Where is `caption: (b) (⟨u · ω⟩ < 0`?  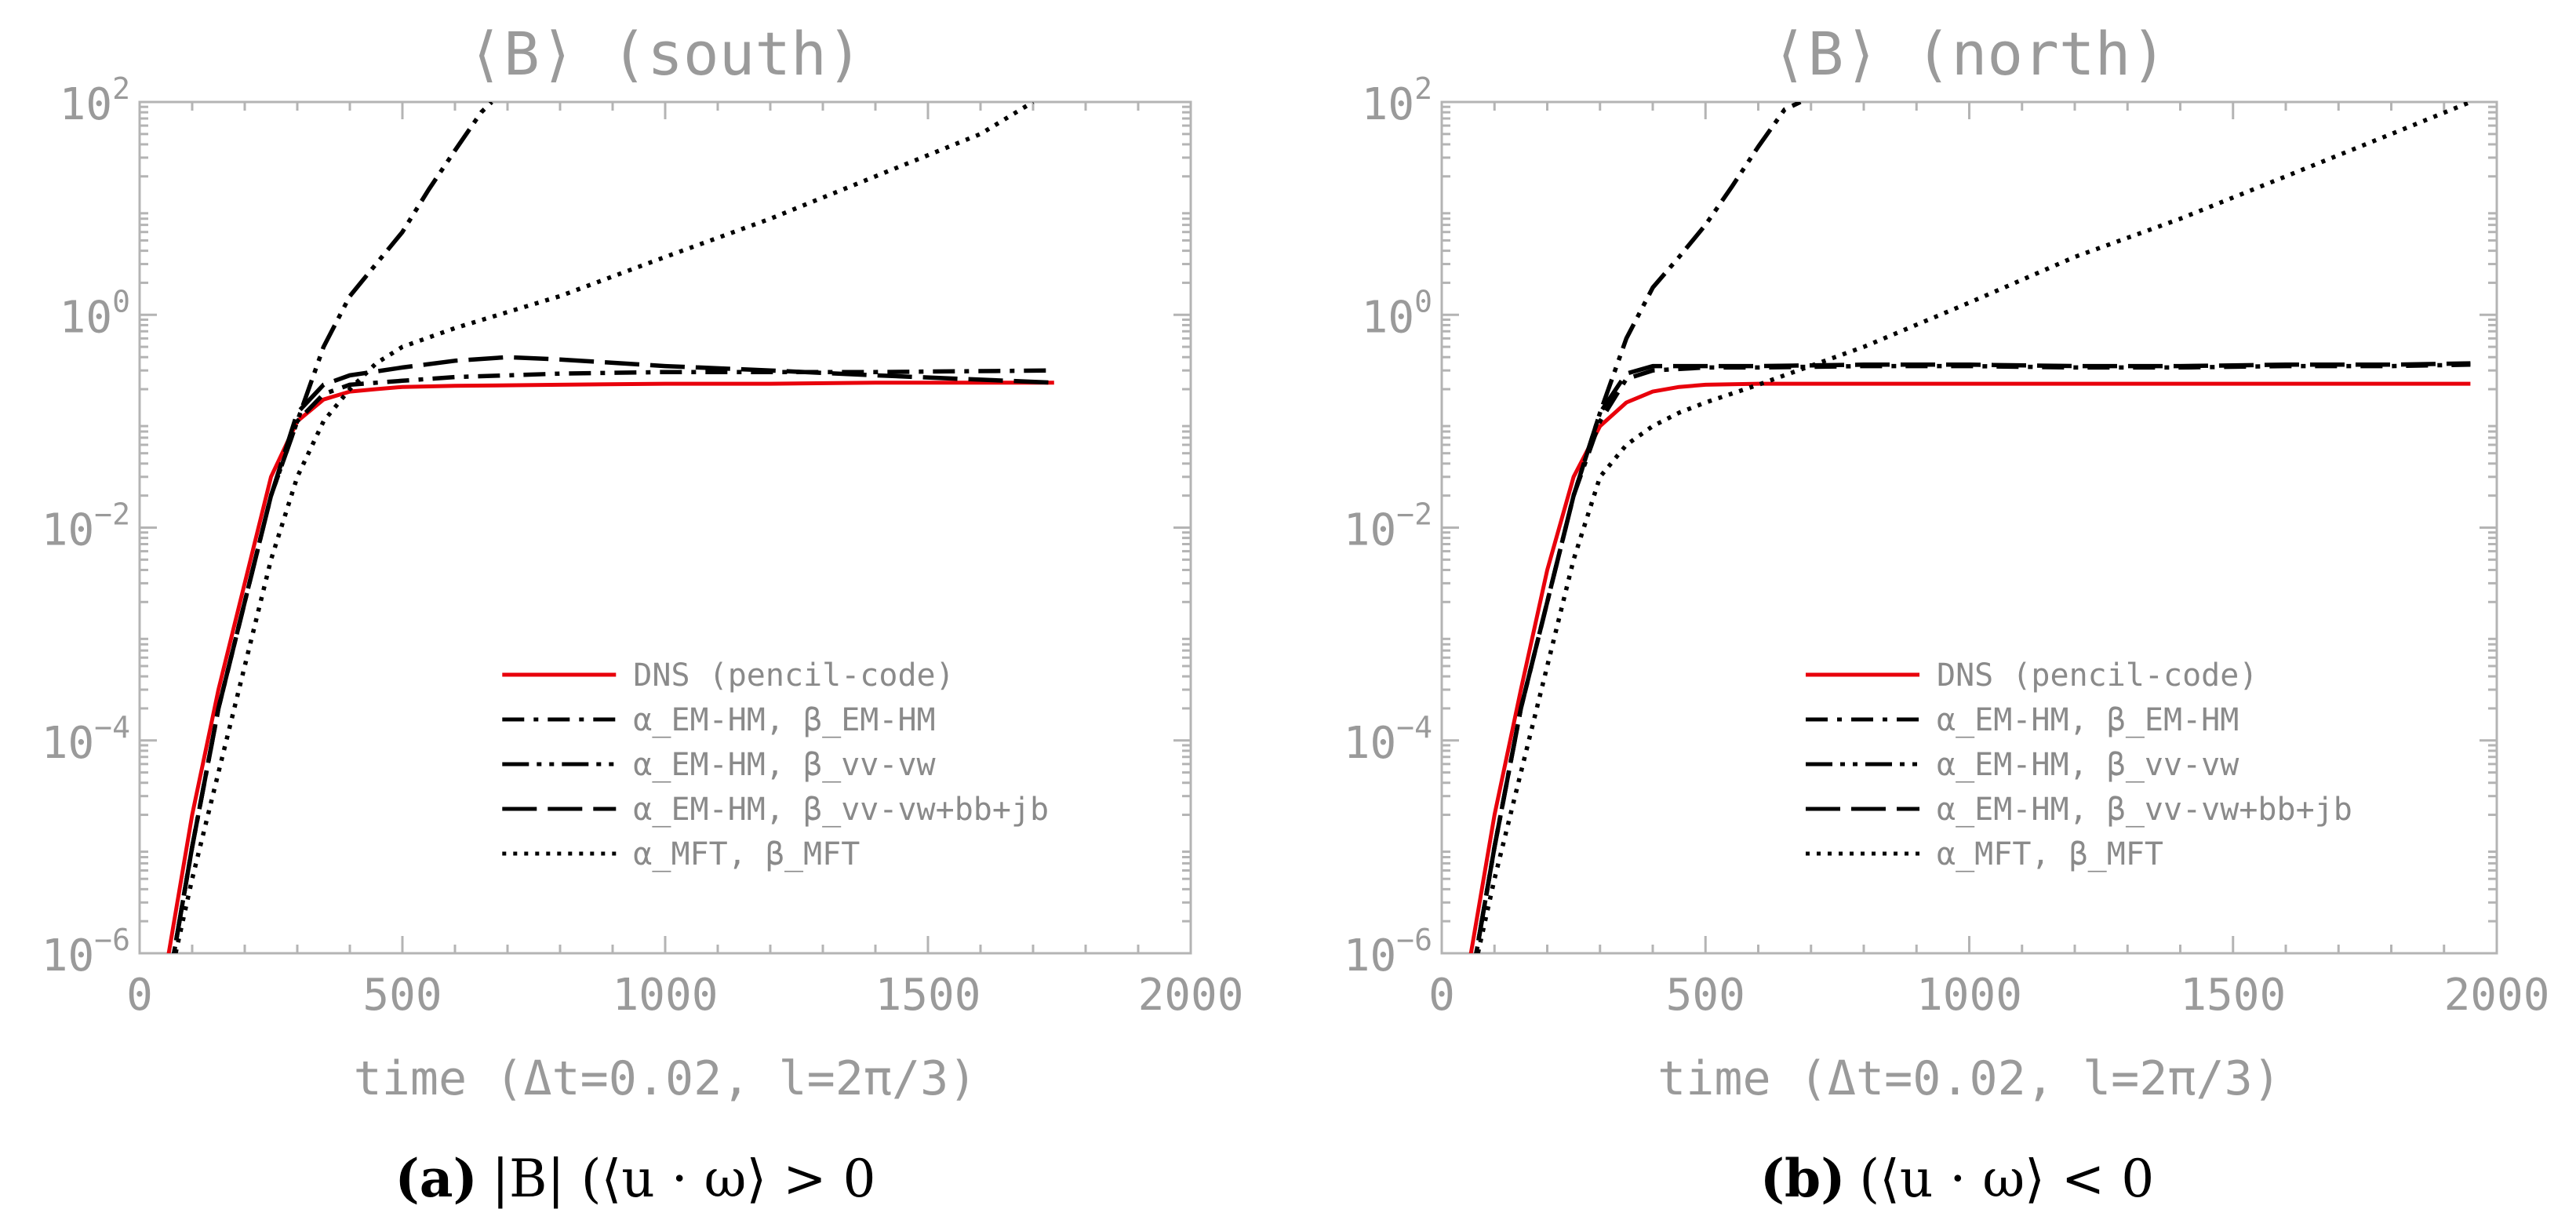
caption: (b) (⟨u · ω⟩ < 0 is located at coordinates (1957, 1178).